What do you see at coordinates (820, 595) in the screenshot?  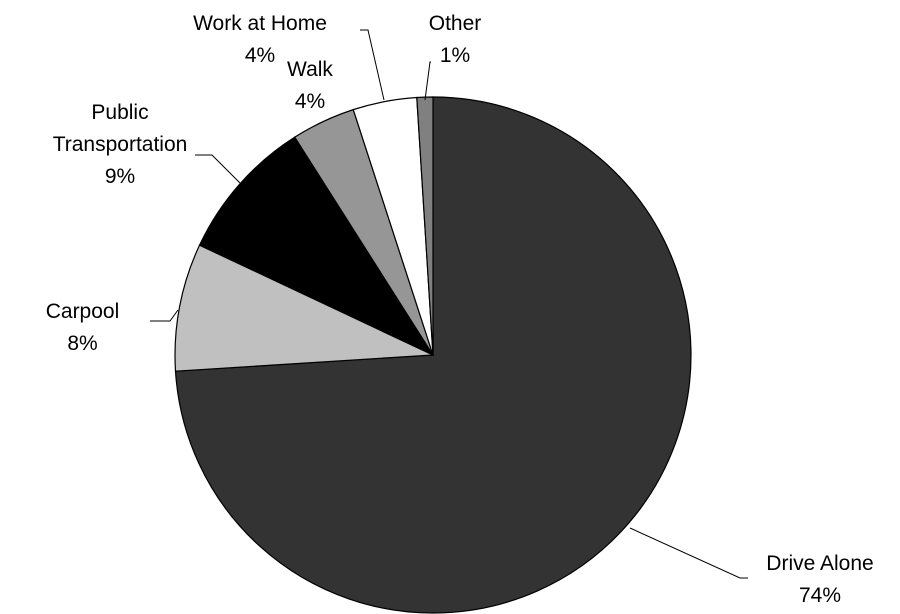 I see `value-label: 74%` at bounding box center [820, 595].